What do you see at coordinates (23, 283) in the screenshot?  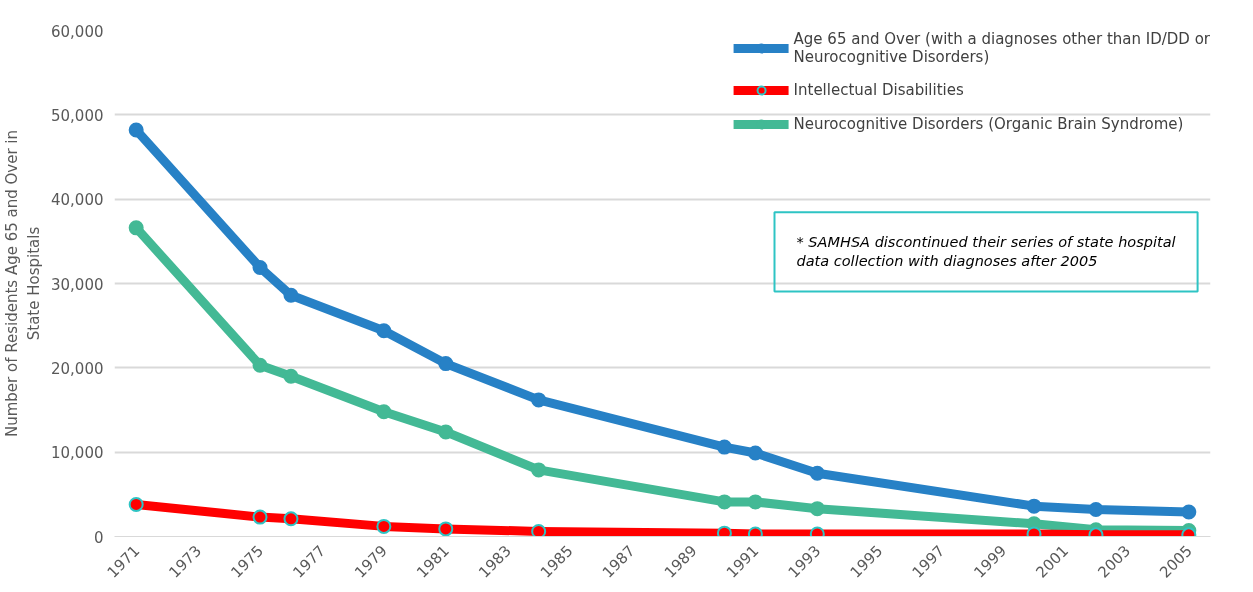 I see `y-axis-title: Number of Residents Age 65 and Over in State Hospitals` at bounding box center [23, 283].